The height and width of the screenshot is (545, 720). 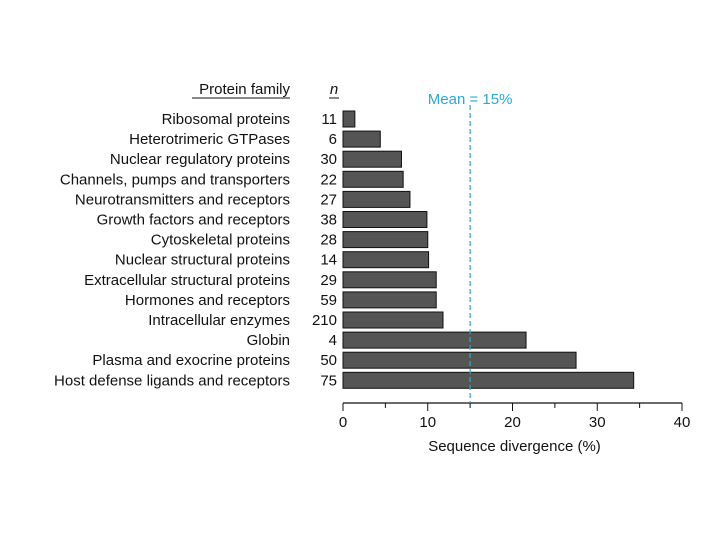 I want to click on mean-label: Mean = 15%, so click(x=470, y=99).